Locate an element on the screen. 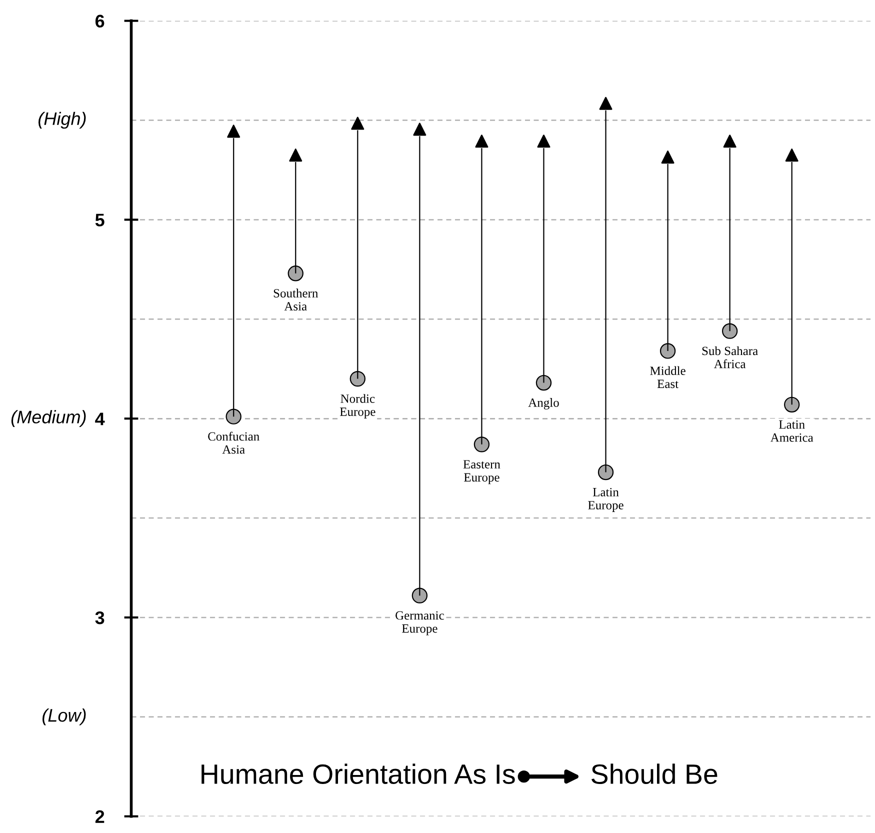 This screenshot has height=833, width=875. x-tick-label: Latin Europe is located at coordinates (606, 500).